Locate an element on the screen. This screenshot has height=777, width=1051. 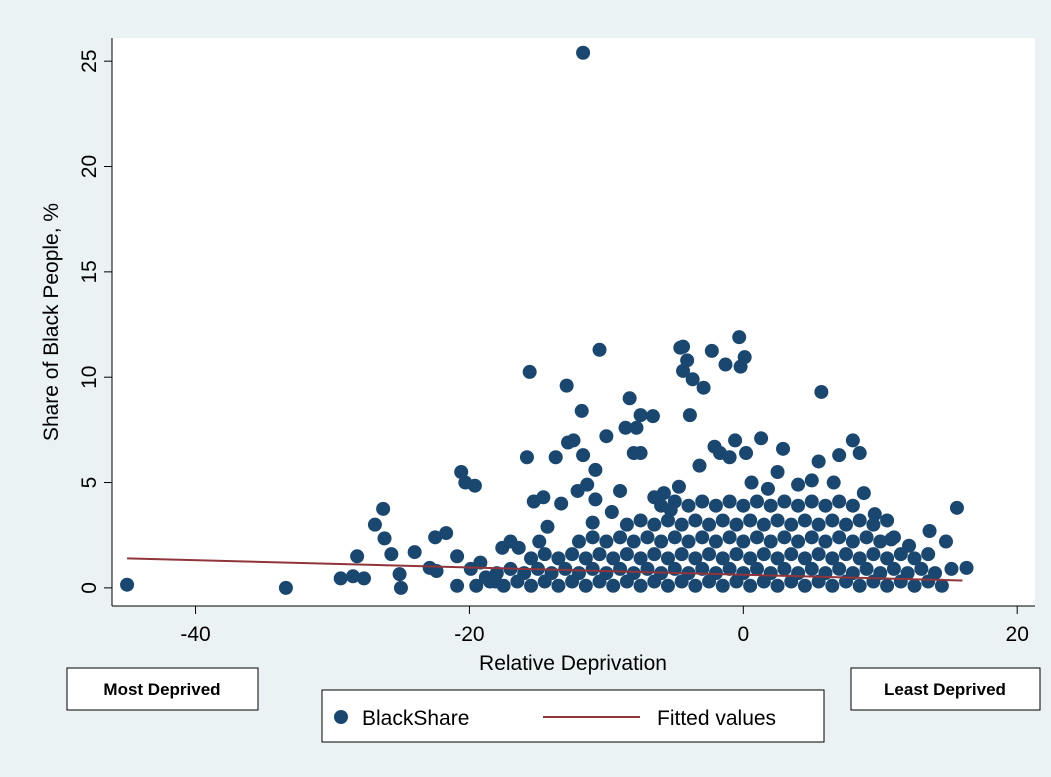
x-axis-title: Relative Deprivation is located at coordinates (573, 663).